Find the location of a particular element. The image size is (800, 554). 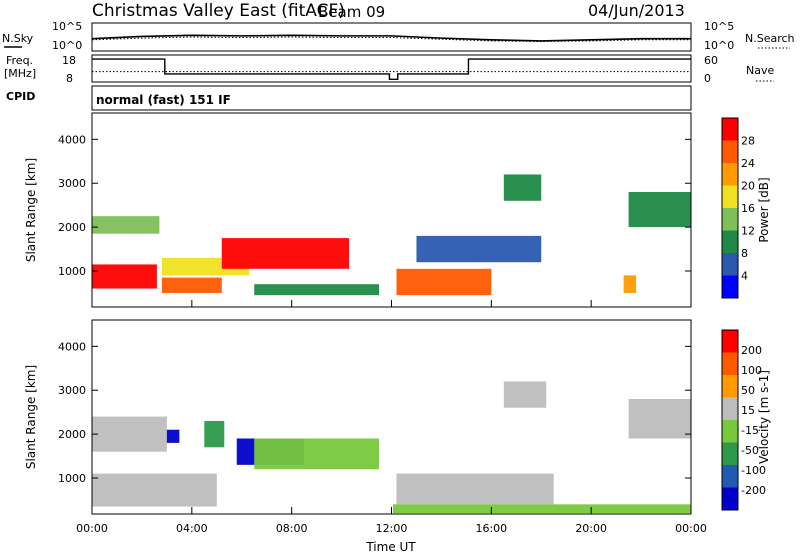

nsky-panel-frame is located at coordinates (391, 37).